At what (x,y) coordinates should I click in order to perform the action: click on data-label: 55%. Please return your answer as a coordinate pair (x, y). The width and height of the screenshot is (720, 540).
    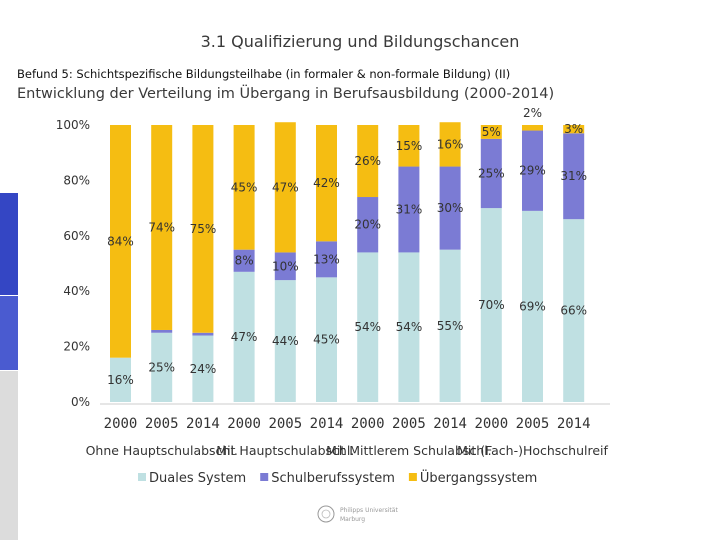
    Looking at the image, I should click on (450, 326).